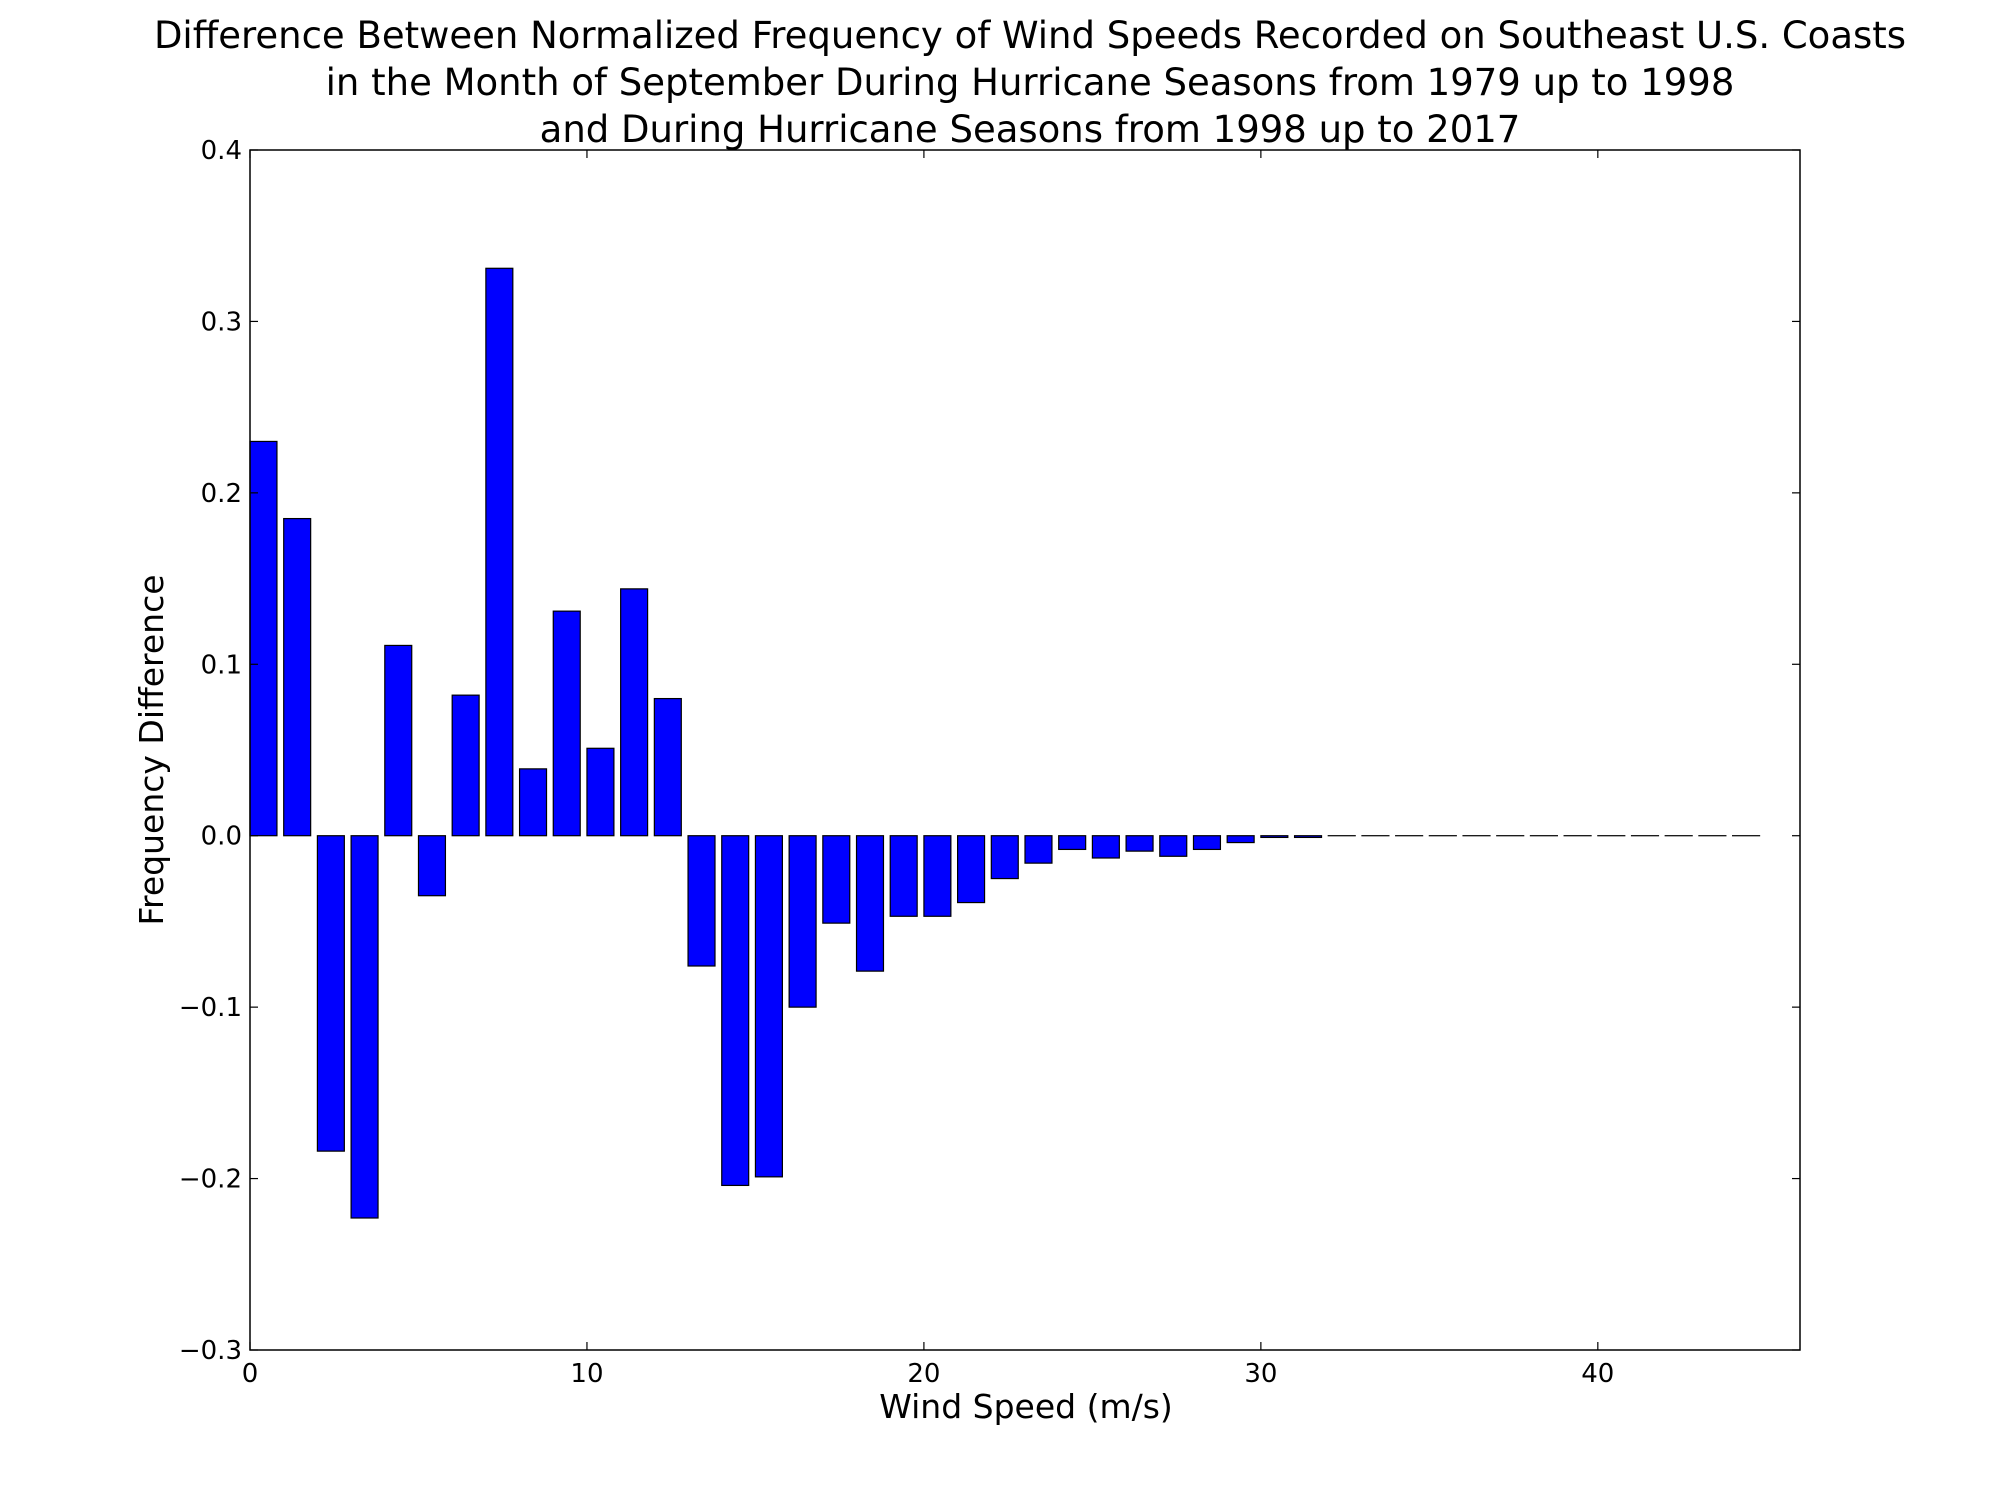  What do you see at coordinates (210, 1180) in the screenshot?
I see `y-tick-label: −0.2` at bounding box center [210, 1180].